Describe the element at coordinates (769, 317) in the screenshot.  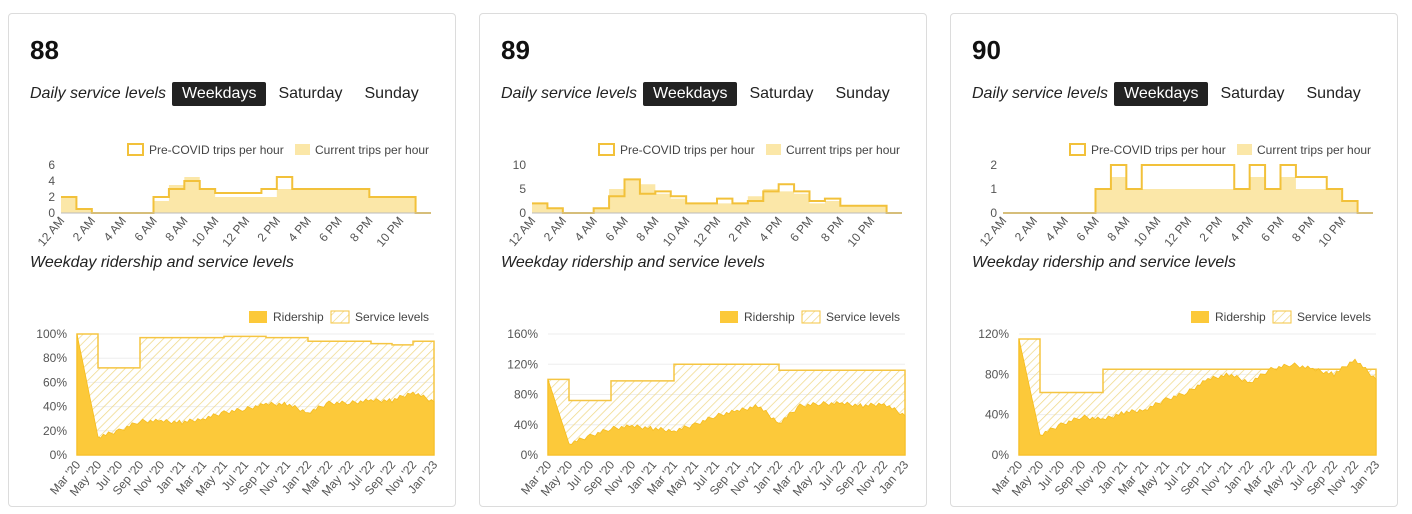
I see `legend-label-ridership: Ridership` at that location.